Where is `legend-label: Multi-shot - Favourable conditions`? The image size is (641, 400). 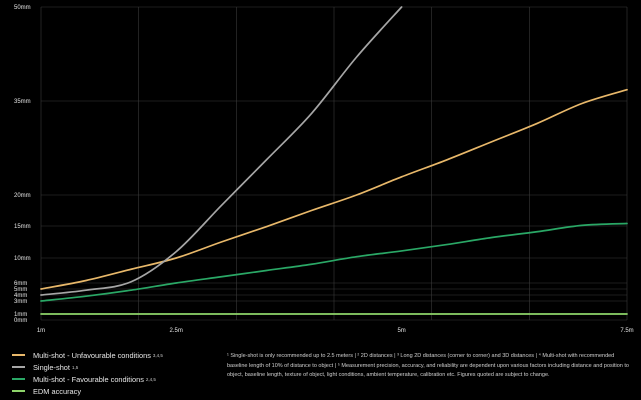 legend-label: Multi-shot - Favourable conditions is located at coordinates (88, 379).